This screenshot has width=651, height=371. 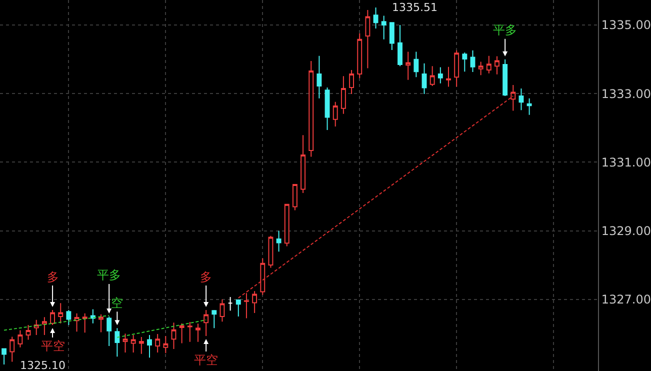 I want to click on y-tick-label: 1335.00, so click(x=626, y=25).